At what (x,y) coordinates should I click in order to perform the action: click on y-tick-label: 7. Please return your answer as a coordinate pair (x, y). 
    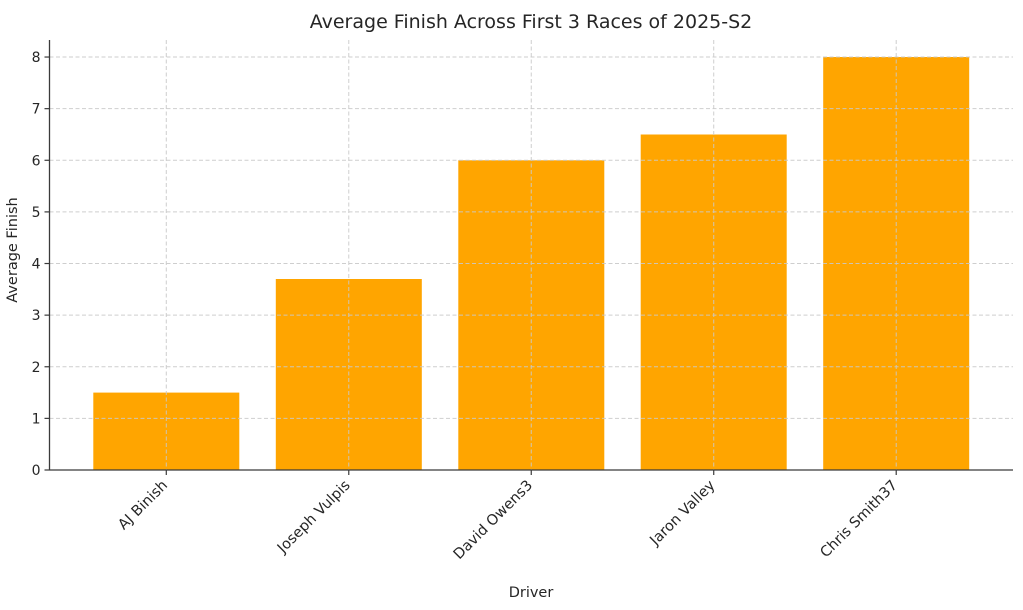
    Looking at the image, I should click on (36, 110).